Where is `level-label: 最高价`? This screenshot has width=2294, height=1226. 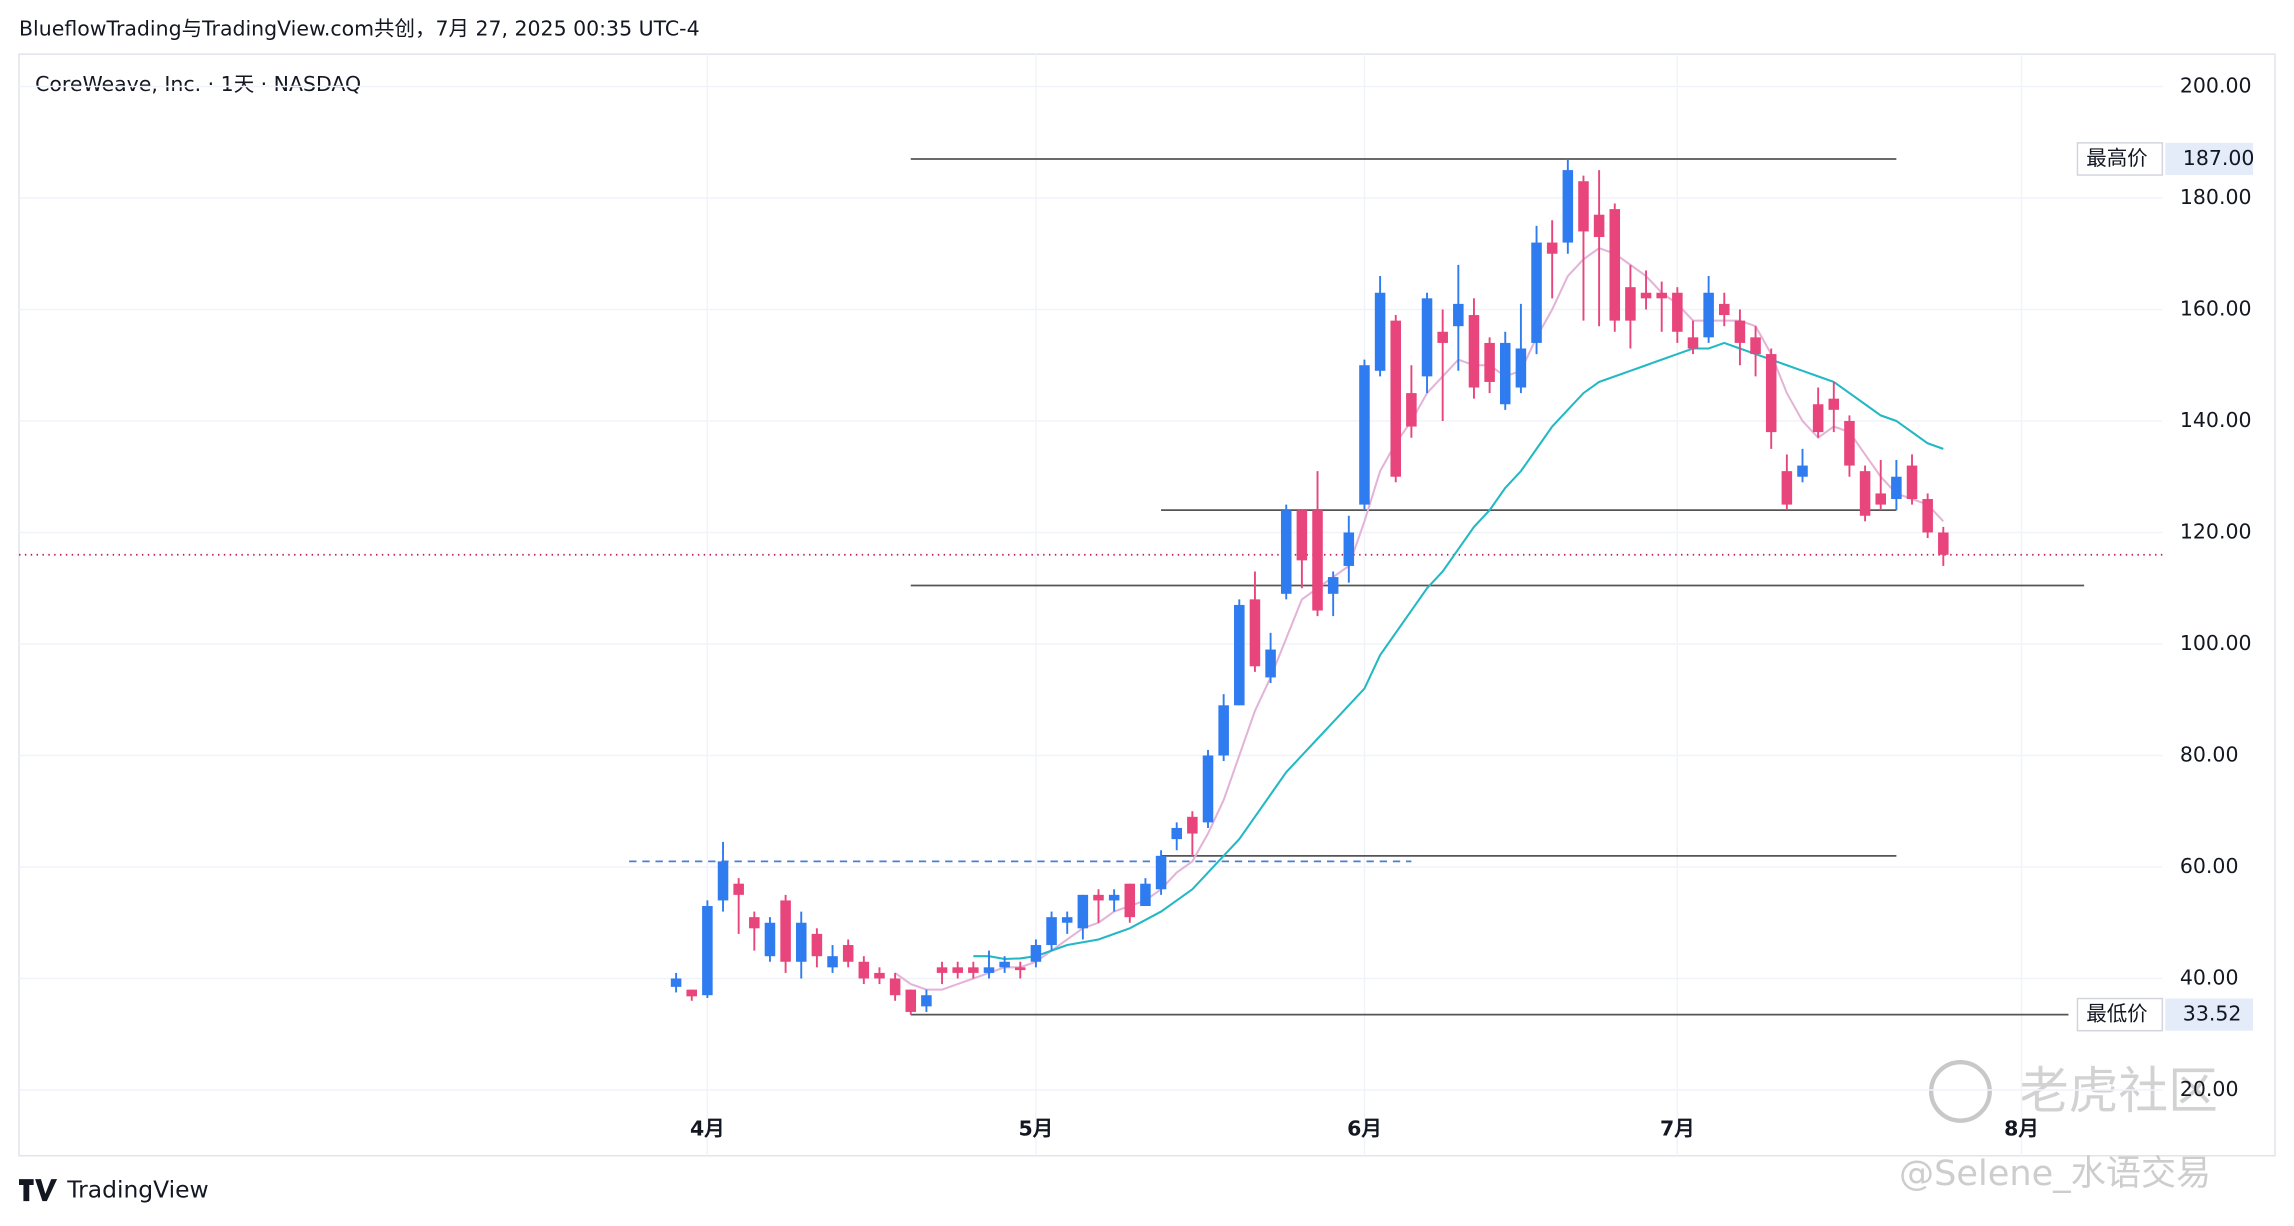
level-label: 最高价 is located at coordinates (2116, 158).